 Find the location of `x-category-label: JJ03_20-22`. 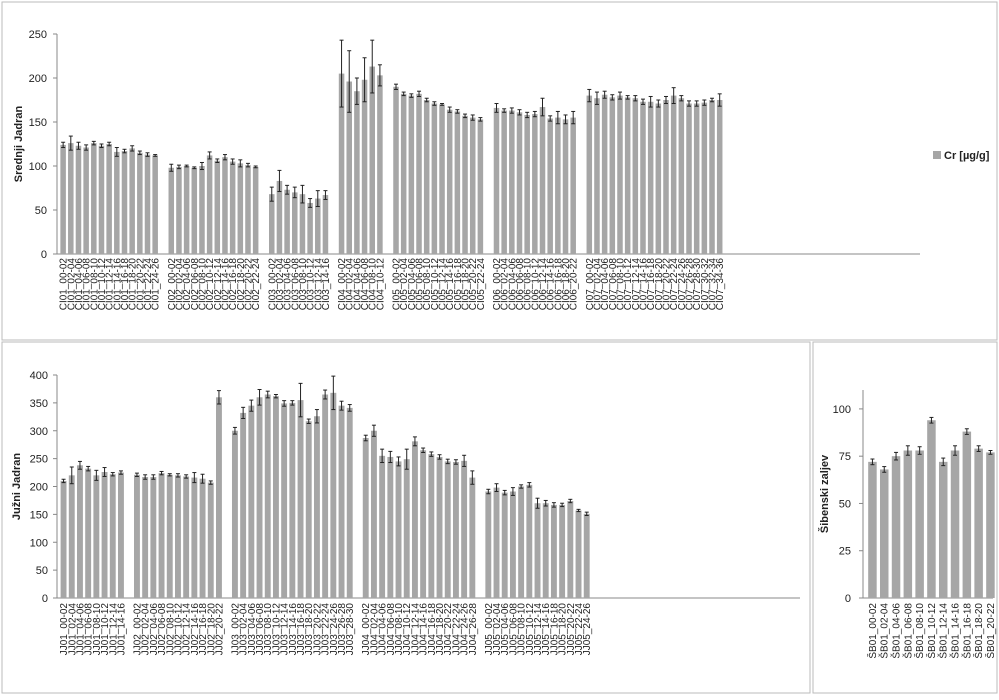

x-category-label: JJ03_20-22 is located at coordinates (317, 629).